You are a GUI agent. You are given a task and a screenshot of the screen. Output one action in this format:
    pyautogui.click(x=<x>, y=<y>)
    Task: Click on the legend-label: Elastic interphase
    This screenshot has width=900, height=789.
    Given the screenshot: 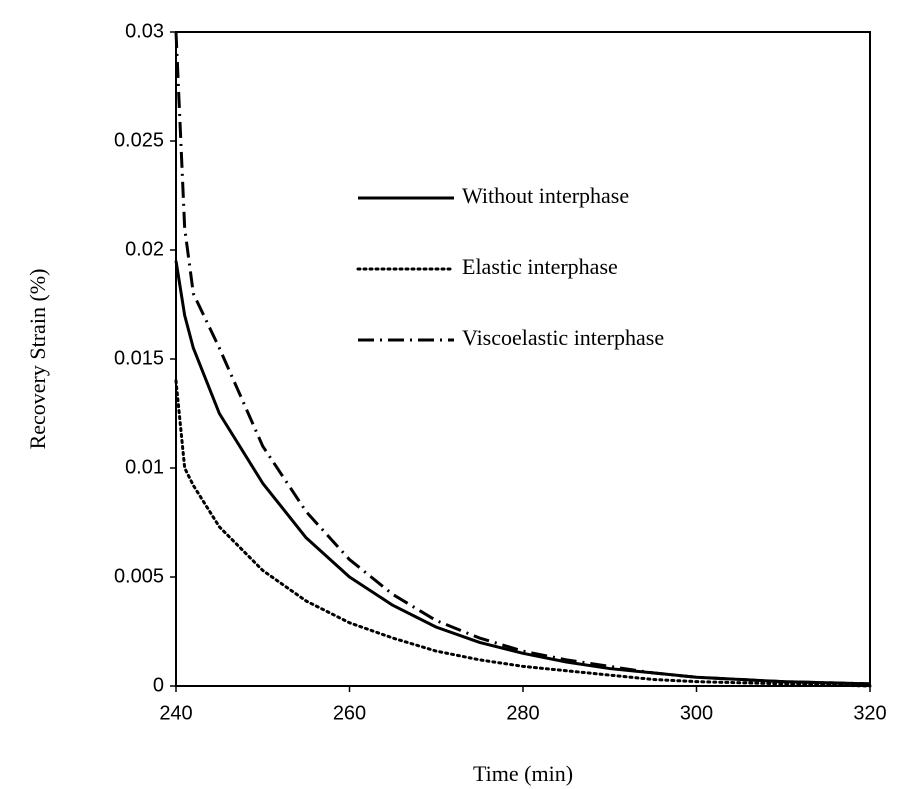 What is the action you would take?
    pyautogui.click(x=540, y=266)
    